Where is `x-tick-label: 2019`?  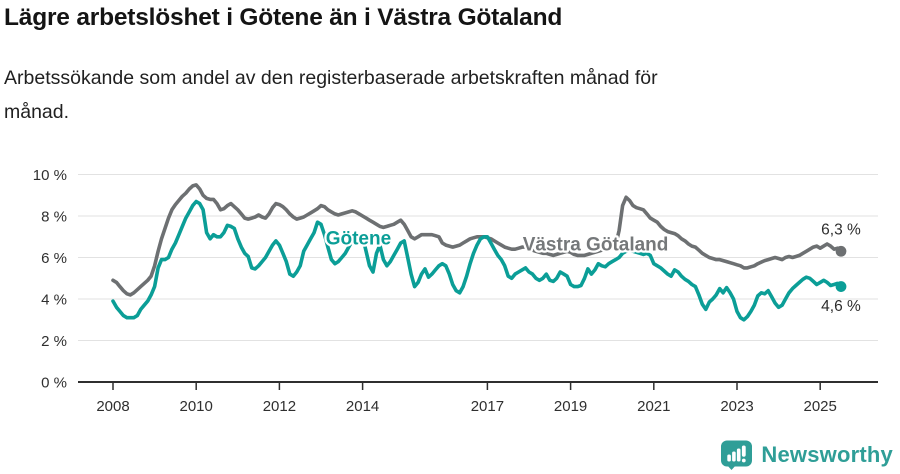 x-tick-label: 2019 is located at coordinates (570, 406).